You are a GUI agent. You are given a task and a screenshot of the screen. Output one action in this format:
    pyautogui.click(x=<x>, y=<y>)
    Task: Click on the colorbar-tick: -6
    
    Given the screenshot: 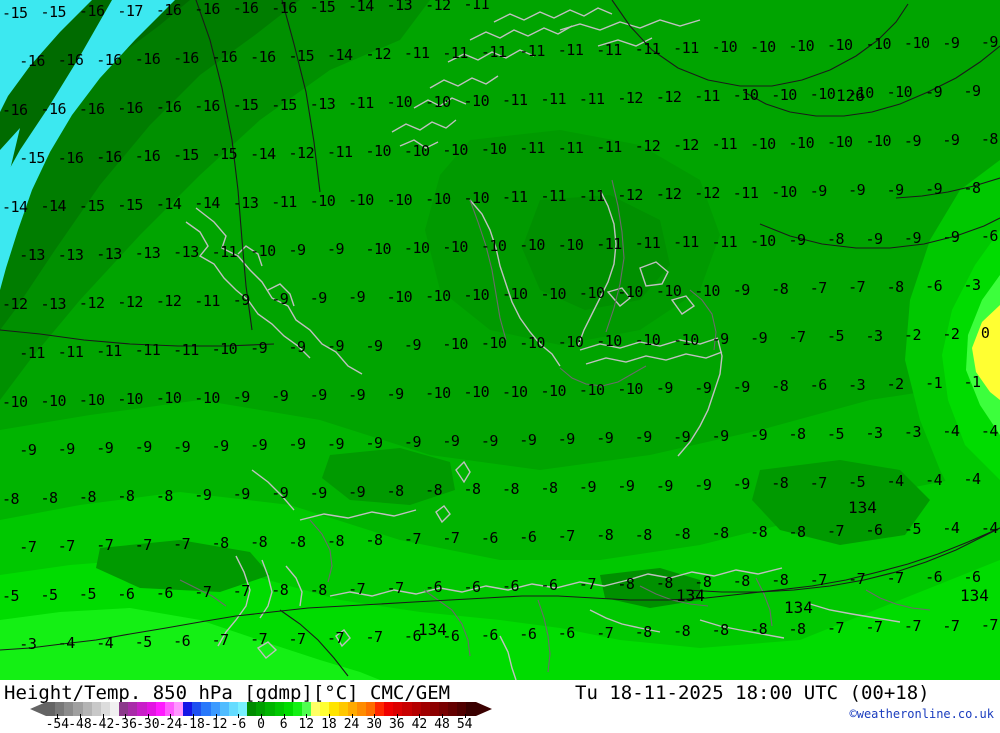 What is the action you would take?
    pyautogui.click(x=238, y=724)
    